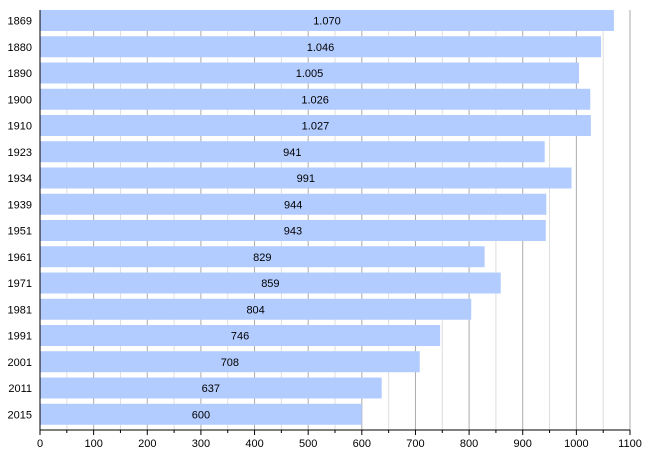 The image size is (650, 463). I want to click on bar-value-label: 746, so click(240, 337).